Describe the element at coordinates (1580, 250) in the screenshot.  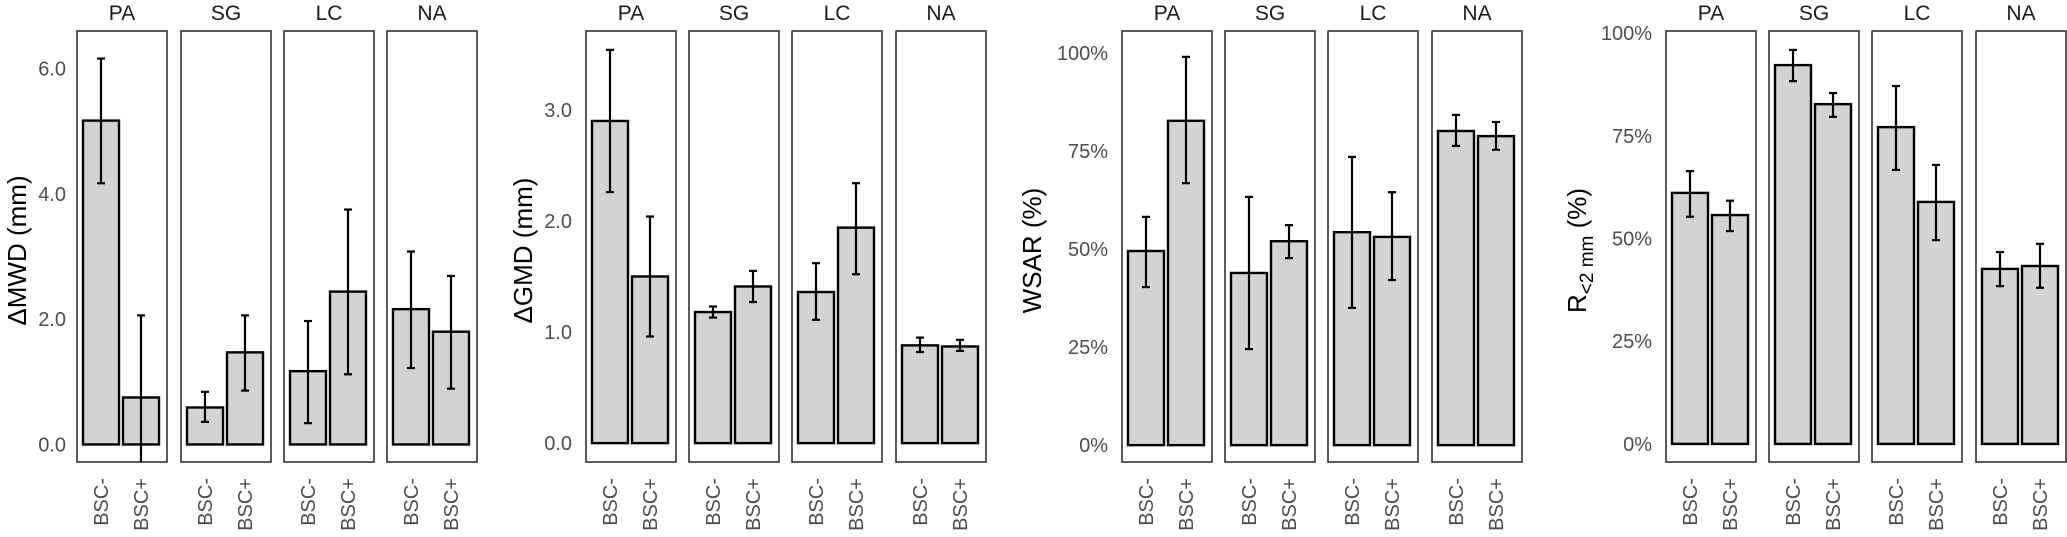
I see `y-axis-title: R<2 mm (%)` at that location.